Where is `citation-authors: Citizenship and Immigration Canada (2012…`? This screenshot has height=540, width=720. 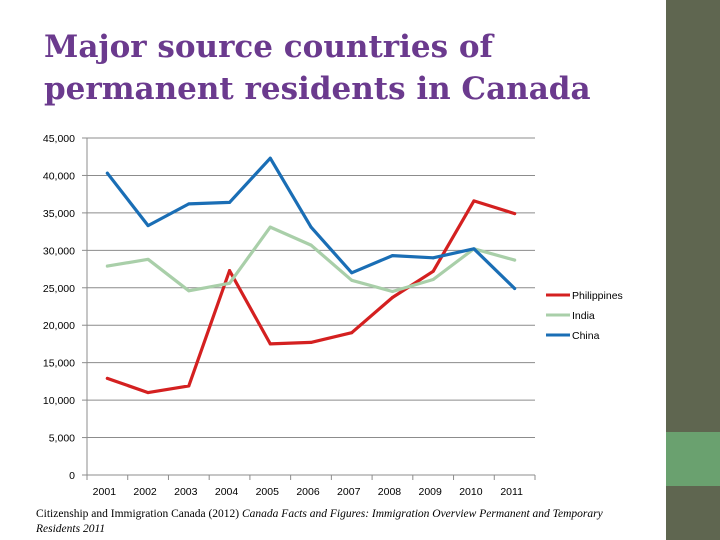
citation-authors: Citizenship and Immigration Canada (2012… is located at coordinates (138, 514).